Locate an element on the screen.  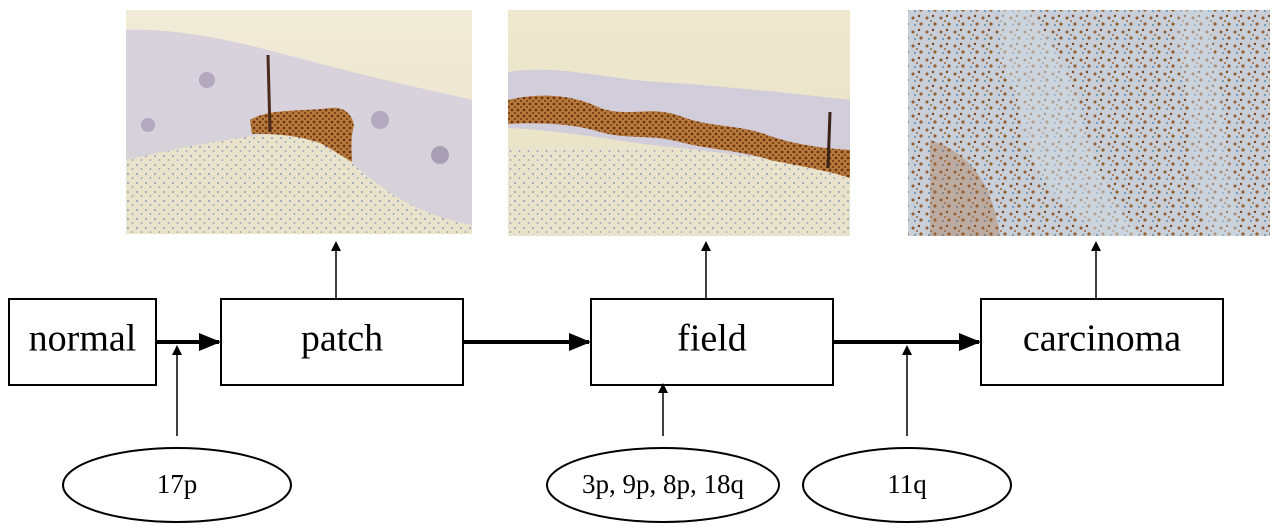
stage-label: carcinoma is located at coordinates (1102, 339).